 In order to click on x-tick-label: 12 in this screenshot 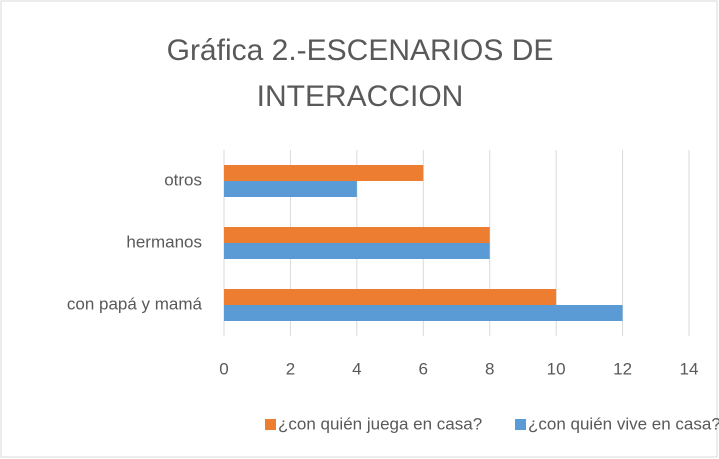, I will do `click(622, 368)`.